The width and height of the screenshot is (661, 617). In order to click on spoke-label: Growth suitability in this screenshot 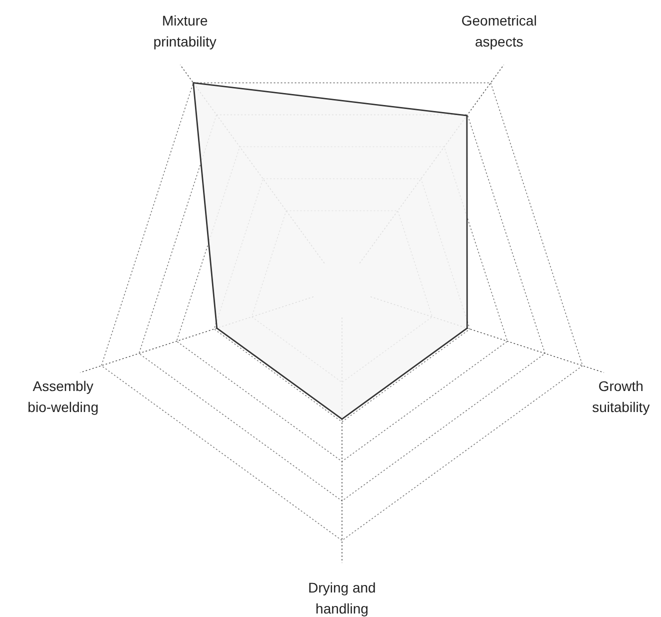, I will do `click(621, 397)`.